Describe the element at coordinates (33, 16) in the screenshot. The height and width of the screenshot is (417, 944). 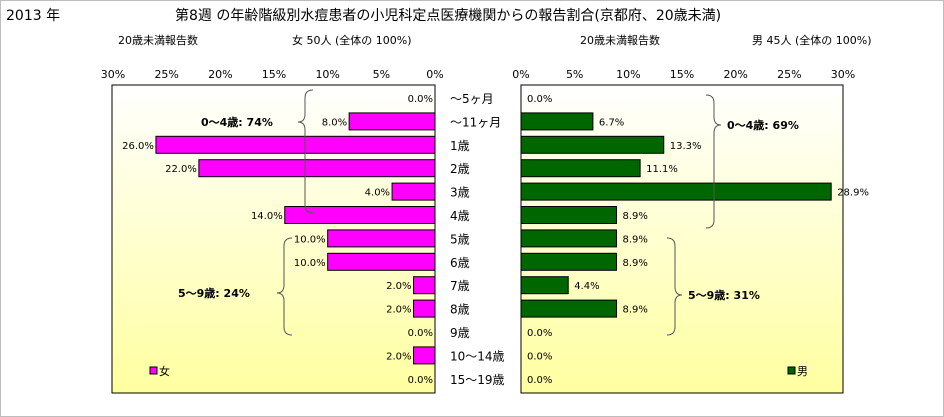
I see `year-label: 2013 年` at that location.